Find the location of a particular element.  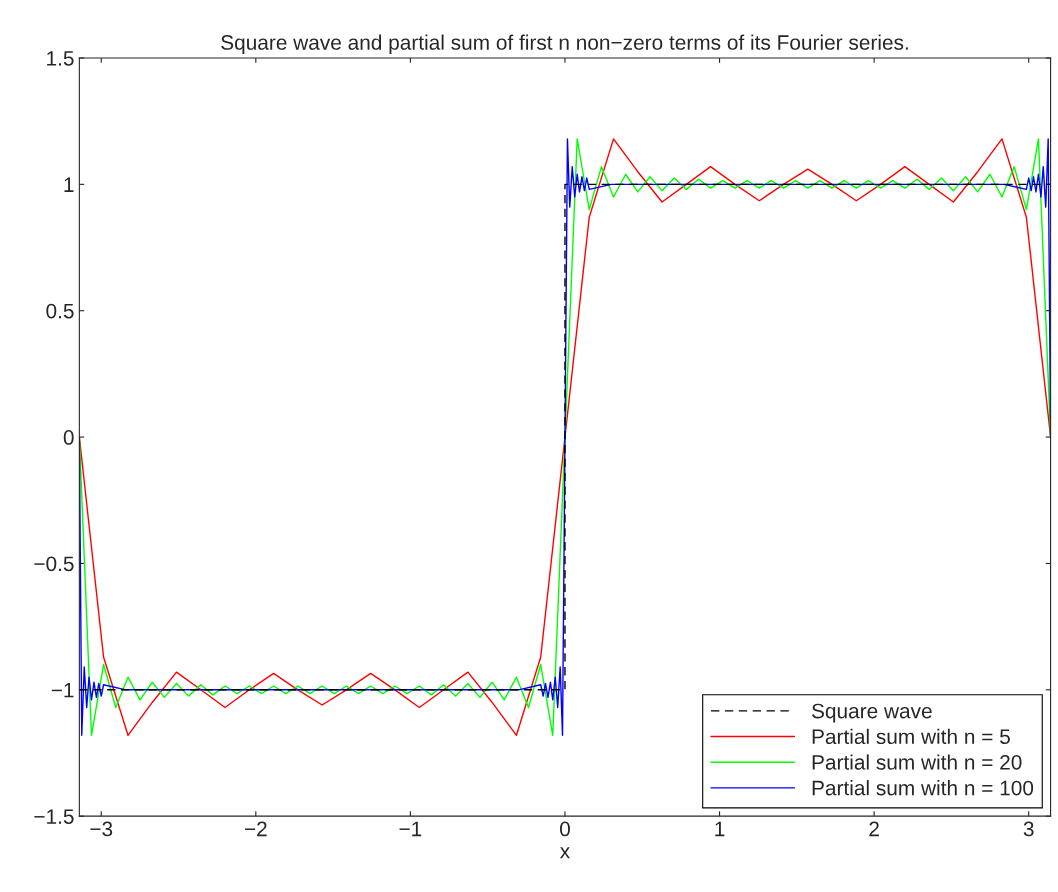

x-axis-title: x is located at coordinates (565, 853).